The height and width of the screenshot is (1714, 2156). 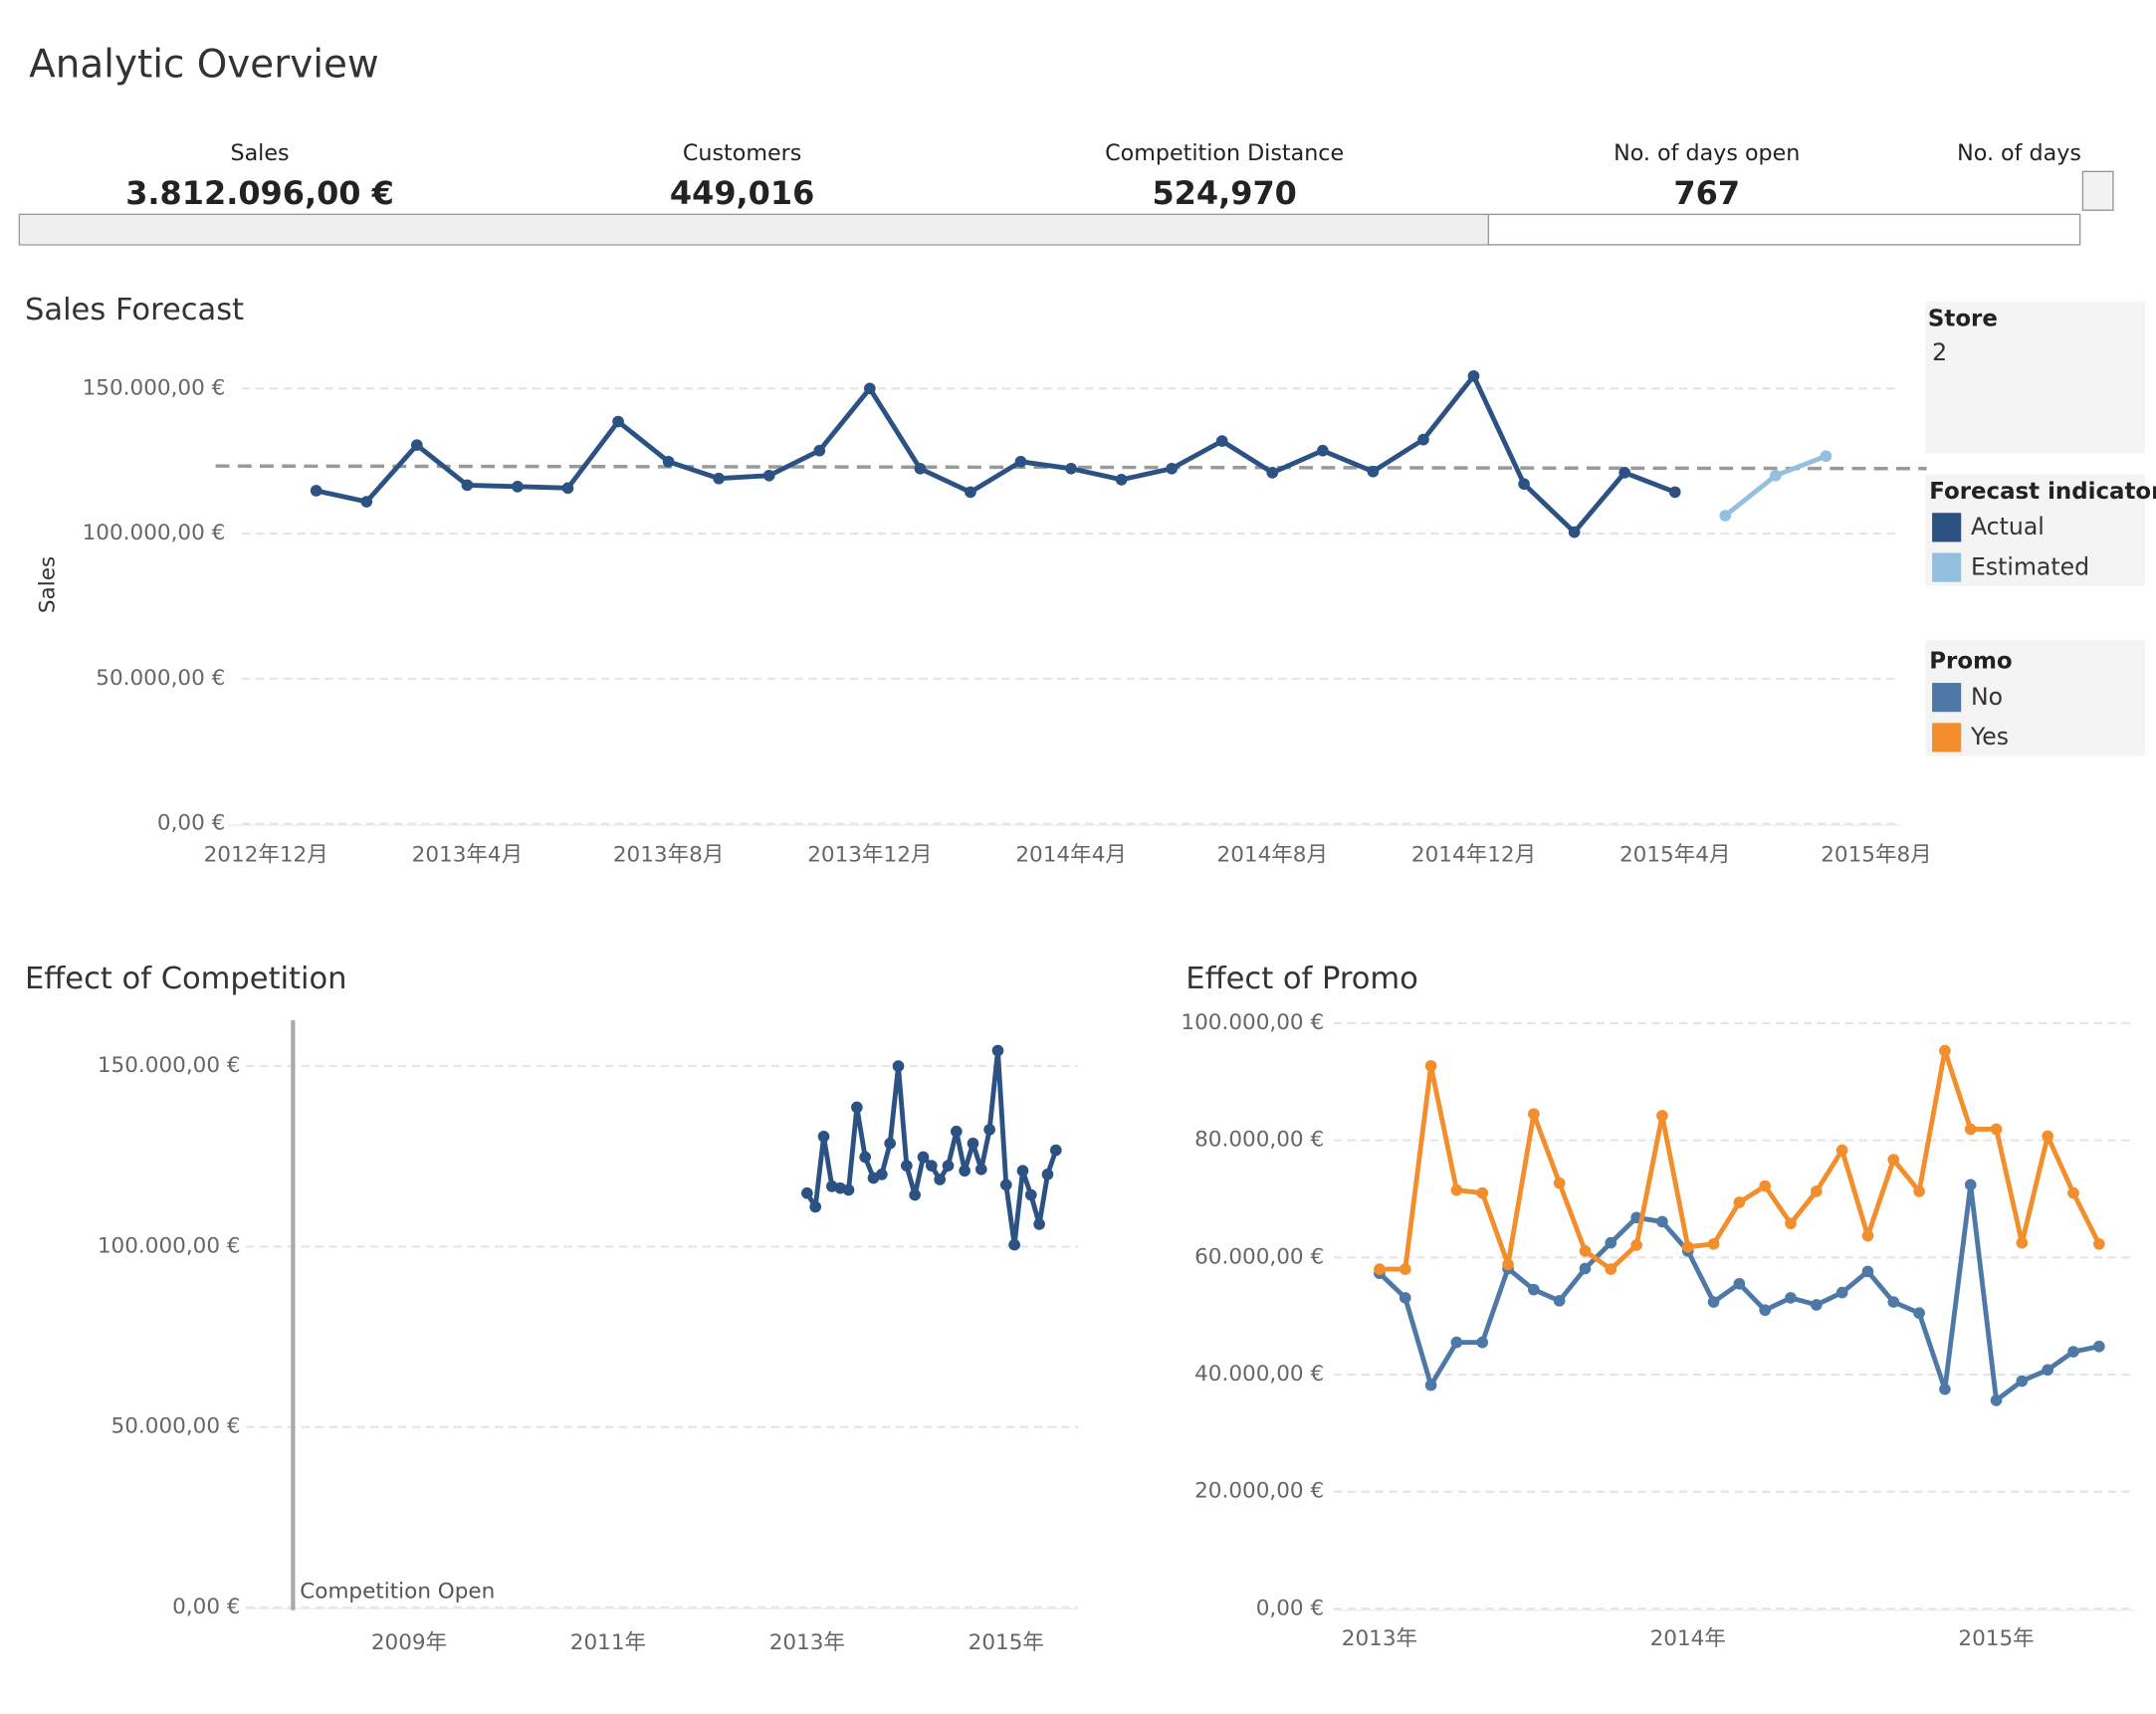 I want to click on filter-value: 2, so click(x=1939, y=352).